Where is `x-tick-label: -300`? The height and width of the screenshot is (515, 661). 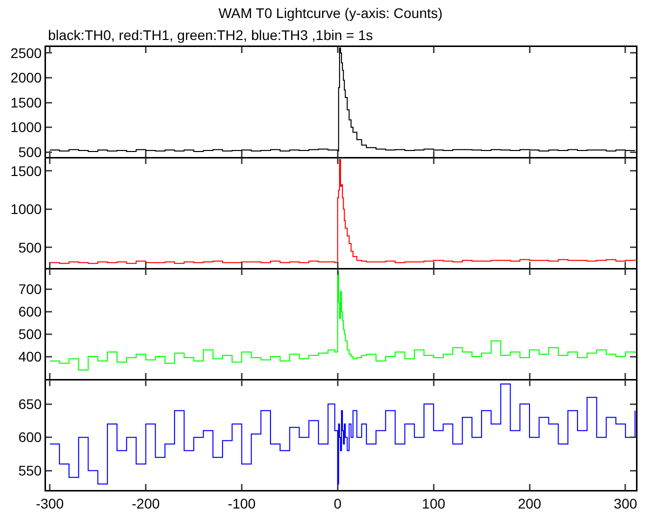
x-tick-label: -300 is located at coordinates (50, 503).